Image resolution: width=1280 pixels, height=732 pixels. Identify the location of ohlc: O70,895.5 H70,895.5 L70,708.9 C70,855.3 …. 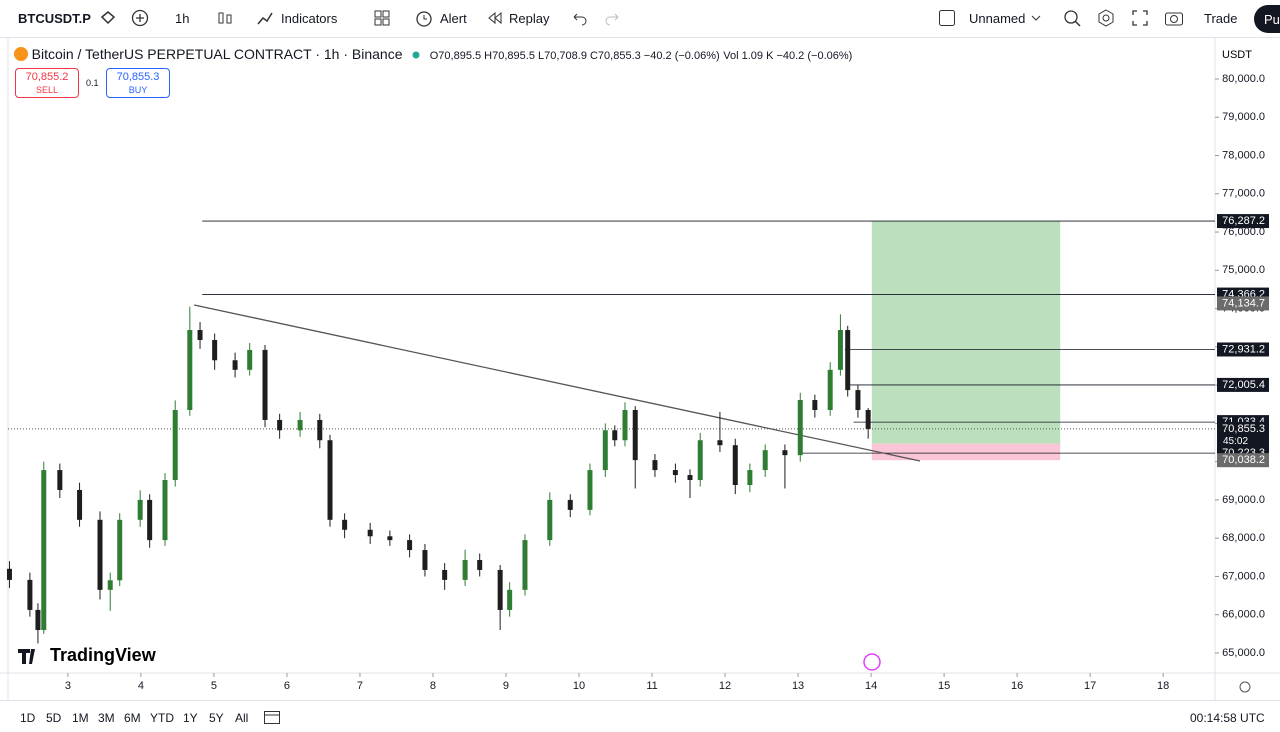
(574, 56).